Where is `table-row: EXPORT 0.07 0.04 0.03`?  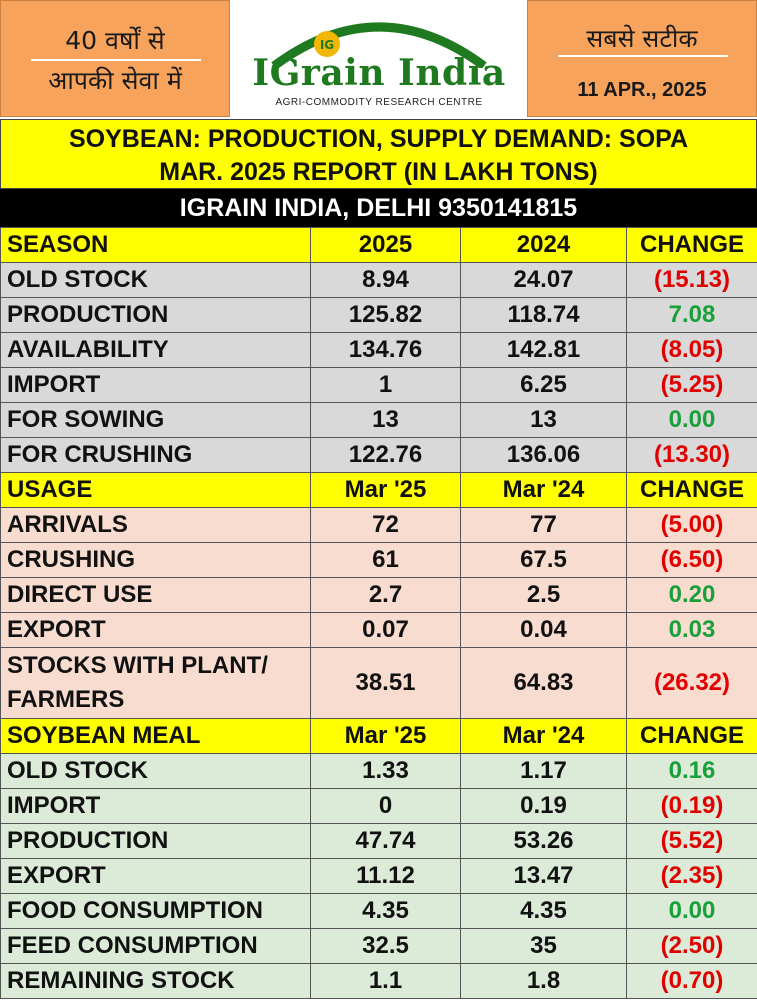
table-row: EXPORT 0.07 0.04 0.03 is located at coordinates (378, 630).